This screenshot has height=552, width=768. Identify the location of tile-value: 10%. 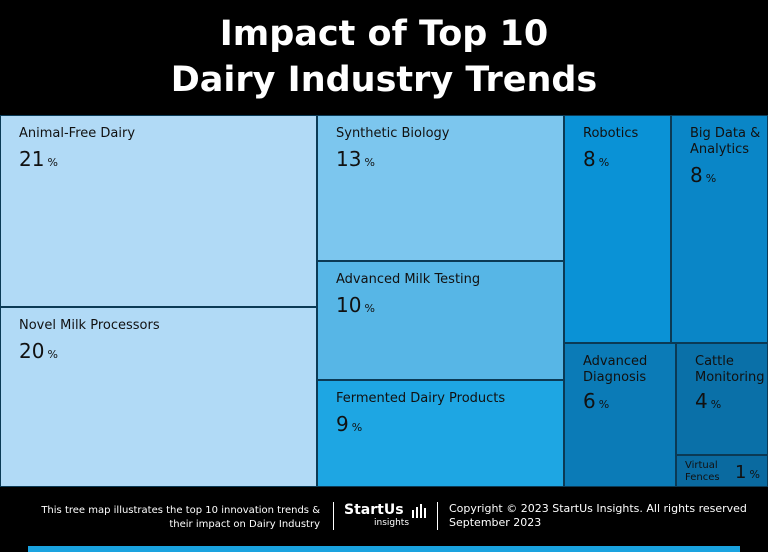
(355, 307).